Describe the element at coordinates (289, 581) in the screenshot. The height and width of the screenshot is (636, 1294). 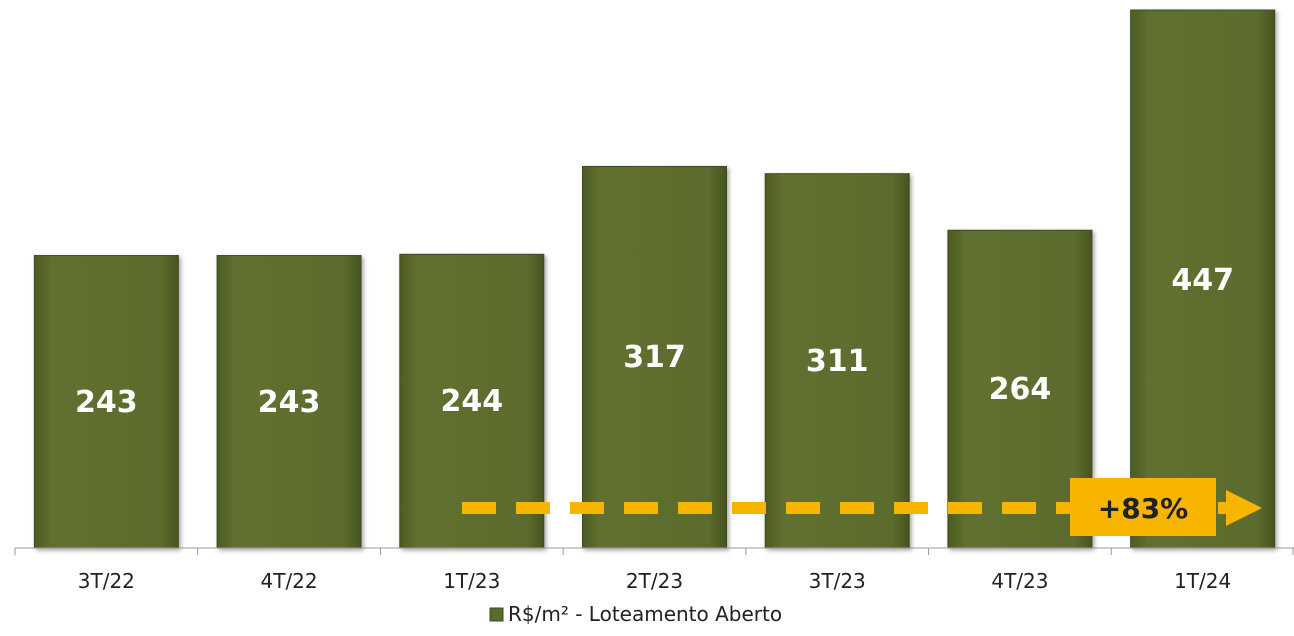
I see `tick-label-4T/22: 4T/22` at that location.